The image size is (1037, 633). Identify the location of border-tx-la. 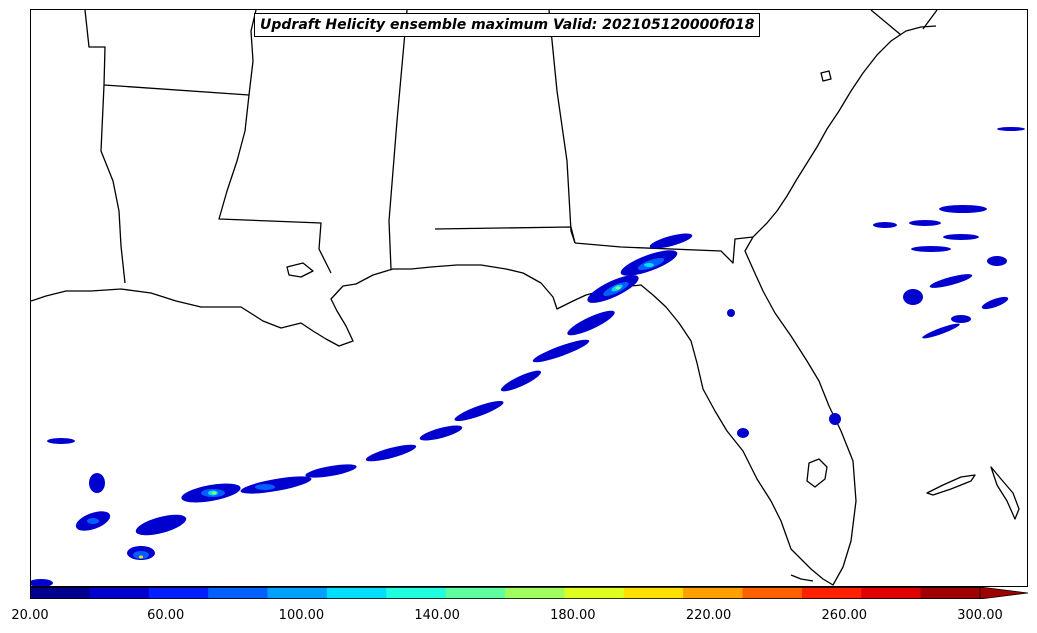
(113, 184).